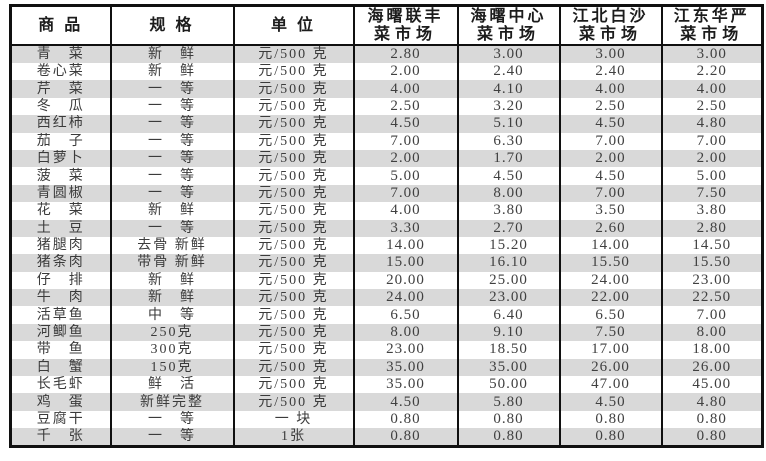 The image size is (766, 461). I want to click on table-row: 白 蟹 150克 元/500 克 35.00 35.00 26.00 26.00, so click(386, 367).